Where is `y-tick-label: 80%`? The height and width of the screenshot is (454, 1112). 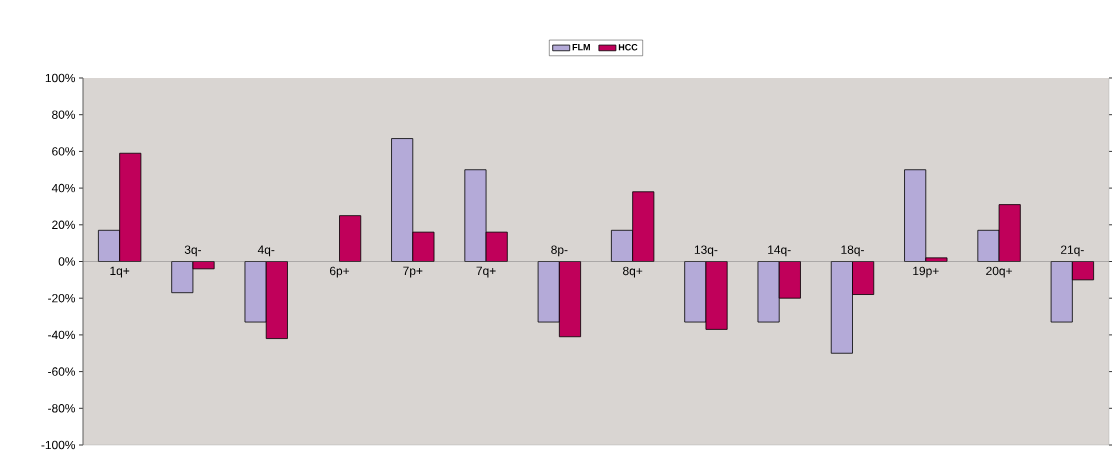
y-tick-label: 80% is located at coordinates (64, 114).